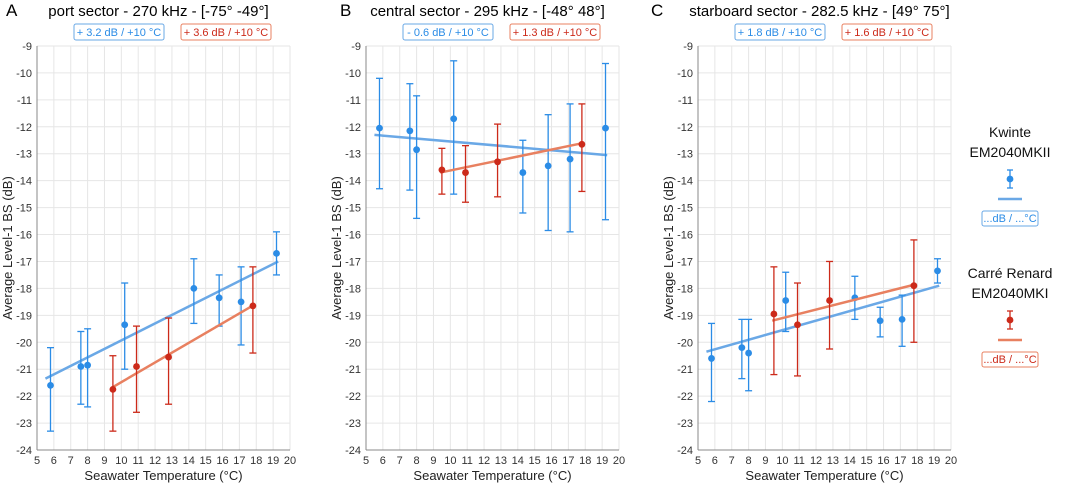 Image resolution: width=1065 pixels, height=486 pixels. Describe the element at coordinates (158, 11) in the screenshot. I see `panel-title: port sector - 270 kHz - [-75° -49°]` at that location.